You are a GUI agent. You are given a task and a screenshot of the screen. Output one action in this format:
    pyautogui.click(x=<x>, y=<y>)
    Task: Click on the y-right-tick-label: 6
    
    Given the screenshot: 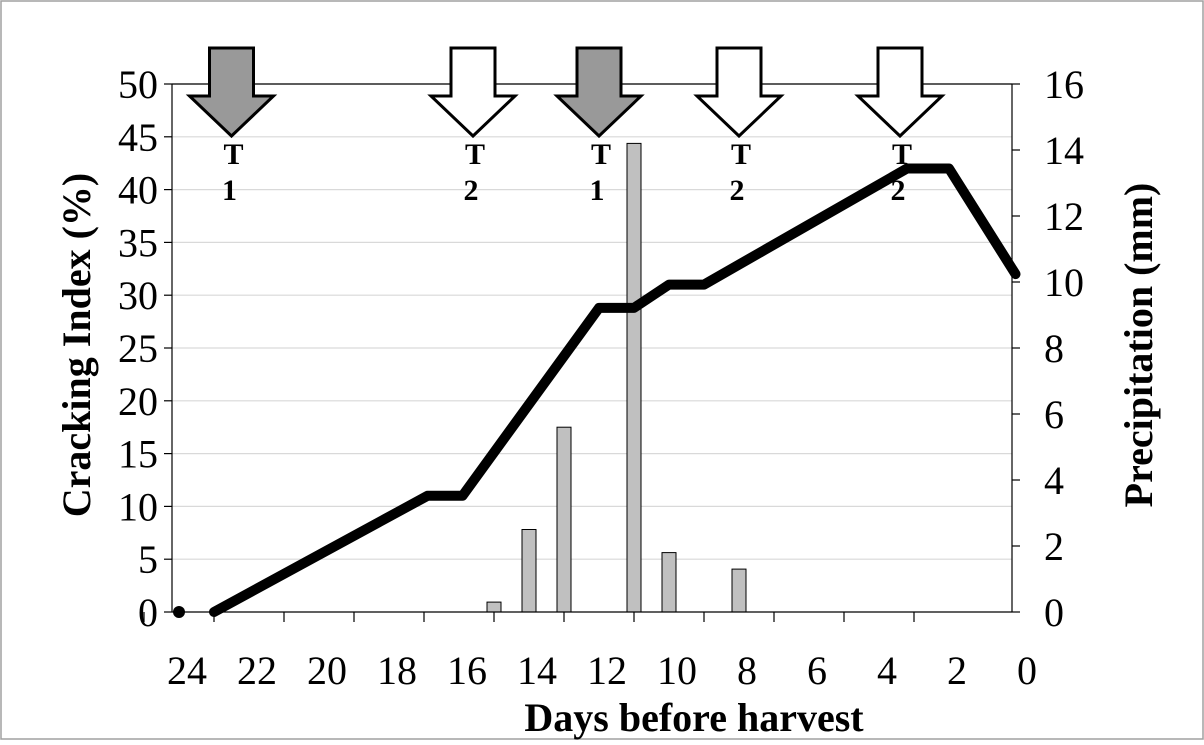 What is the action you would take?
    pyautogui.click(x=1054, y=414)
    